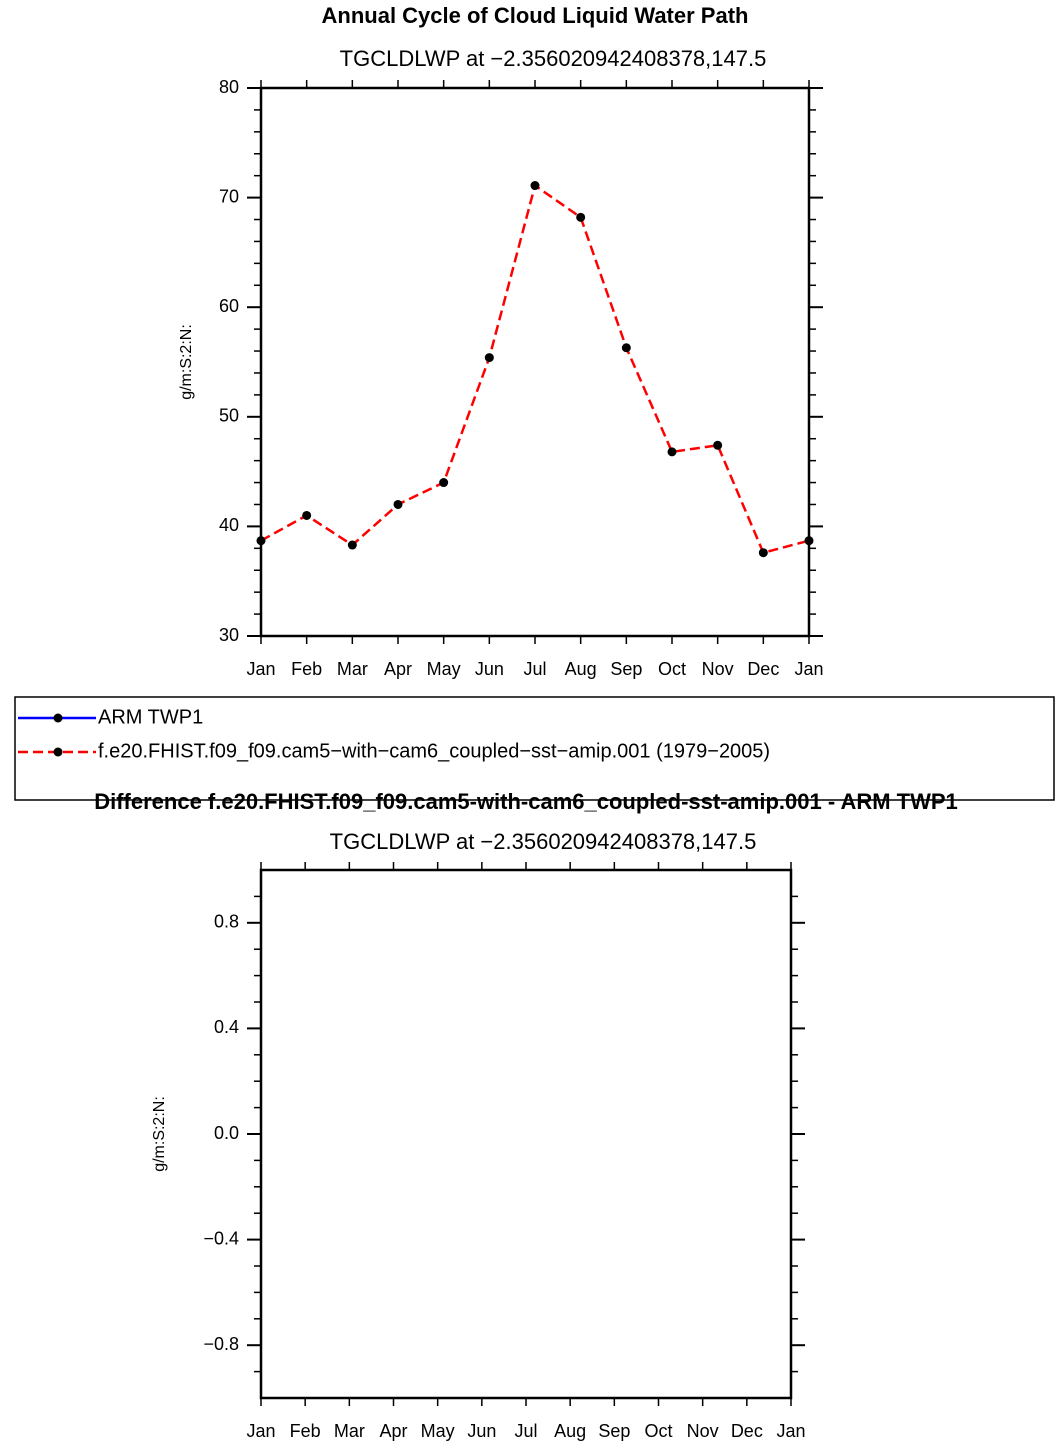  Describe the element at coordinates (229, 196) in the screenshot. I see `y-tick-label: 70` at that location.